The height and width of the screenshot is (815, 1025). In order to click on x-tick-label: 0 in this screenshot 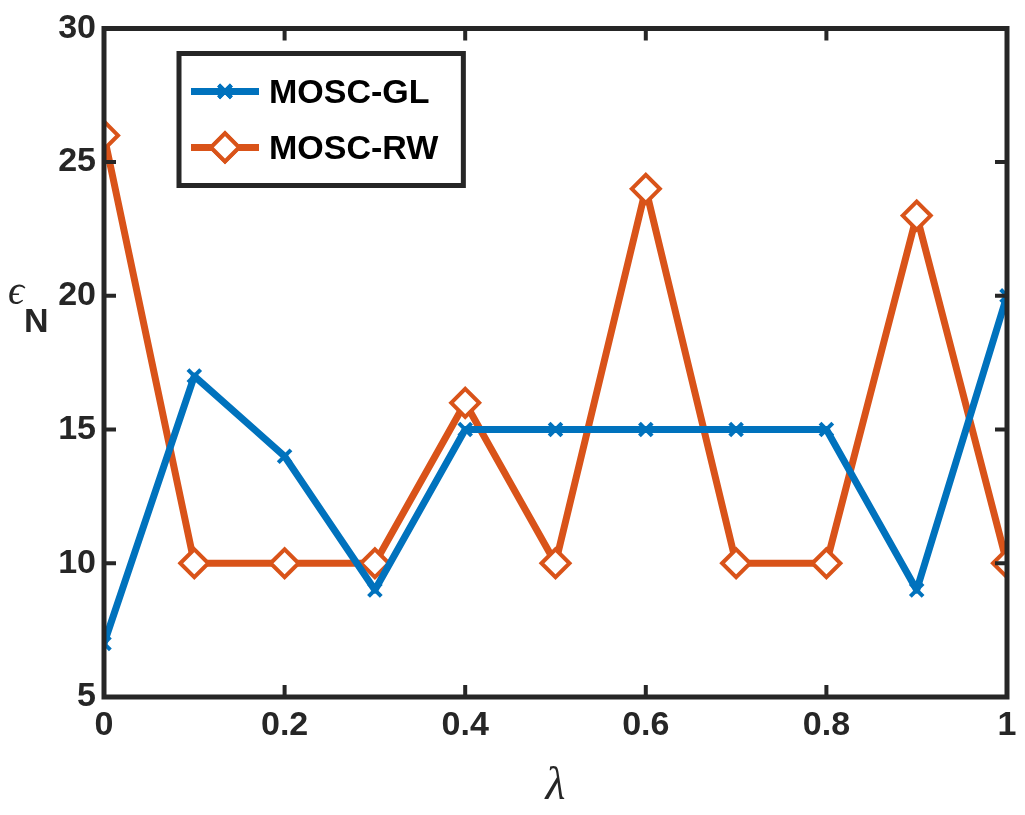, I will do `click(104, 722)`.